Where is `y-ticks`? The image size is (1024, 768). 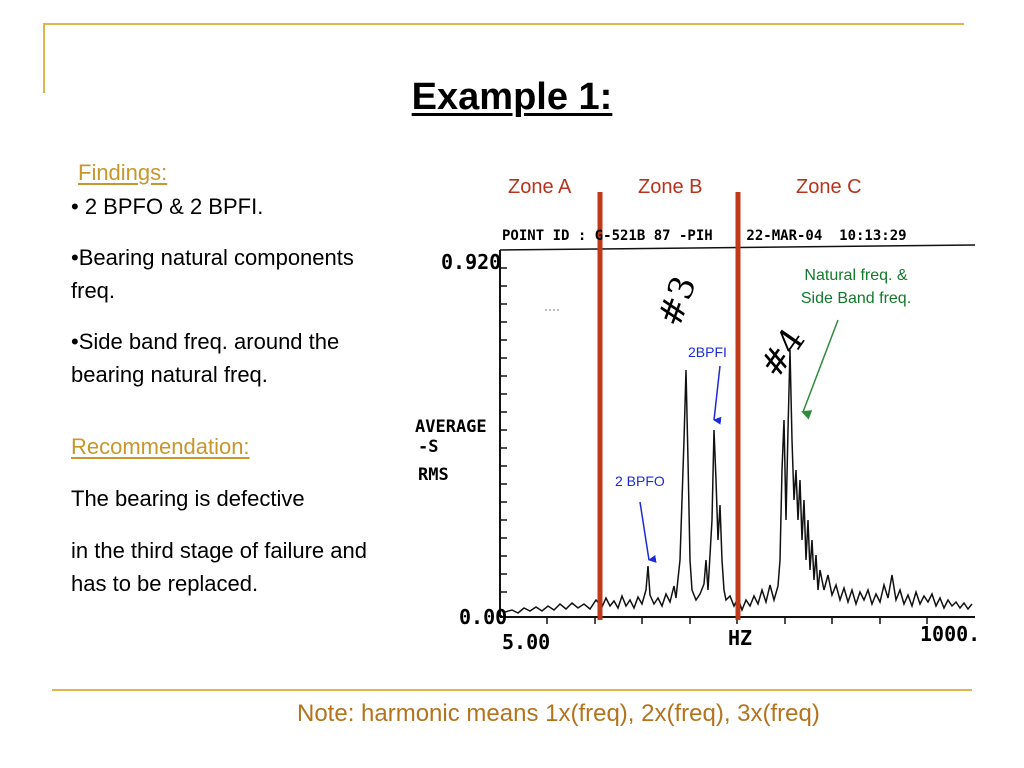
y-ticks is located at coordinates (503, 430).